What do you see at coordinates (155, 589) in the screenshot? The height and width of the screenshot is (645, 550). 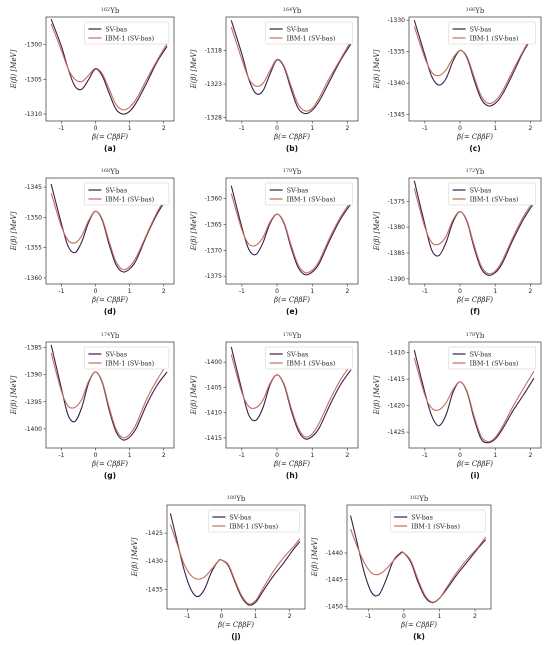 I see `y-tick-label: -1435` at bounding box center [155, 589].